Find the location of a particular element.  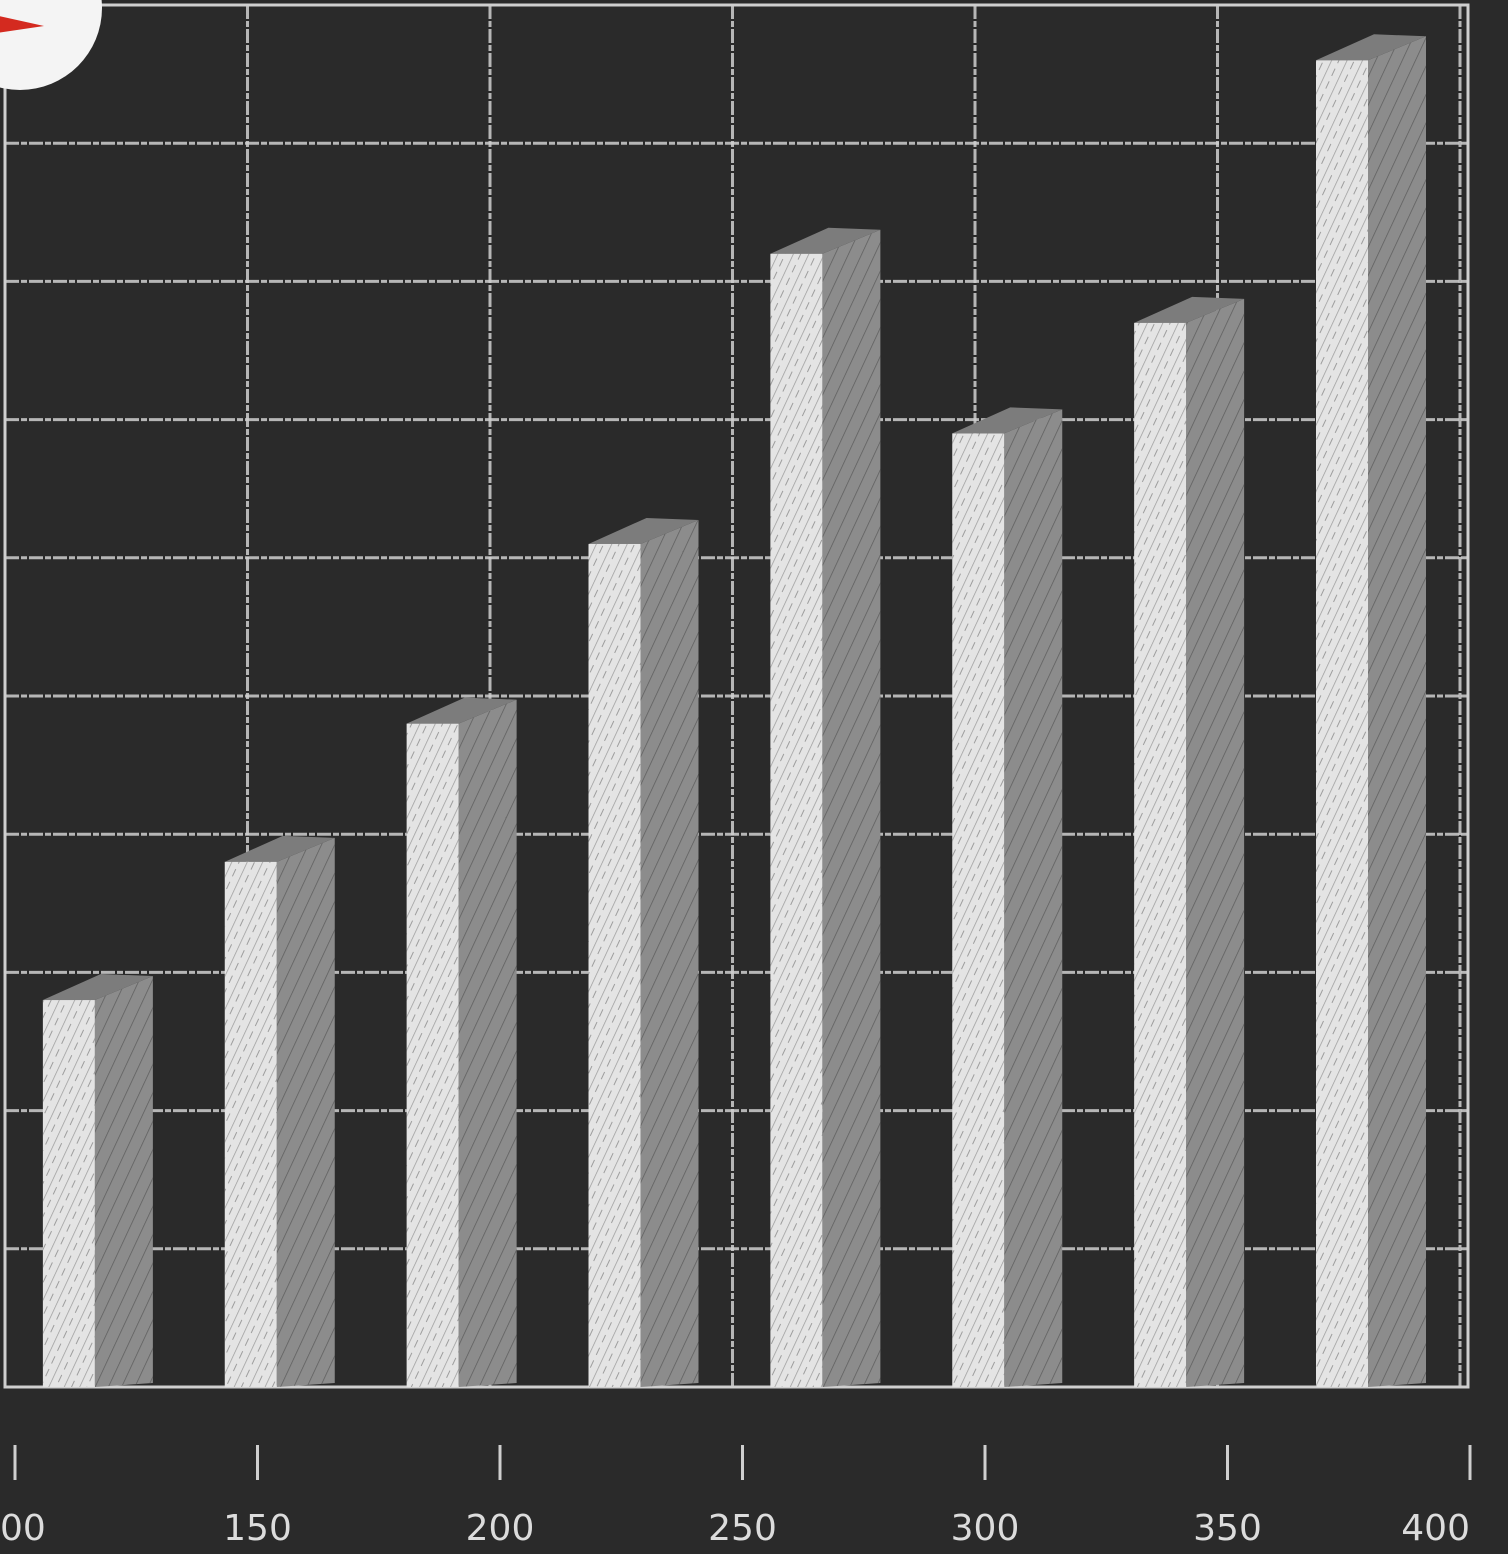

x-tick-label: 00 is located at coordinates (23, 1528).